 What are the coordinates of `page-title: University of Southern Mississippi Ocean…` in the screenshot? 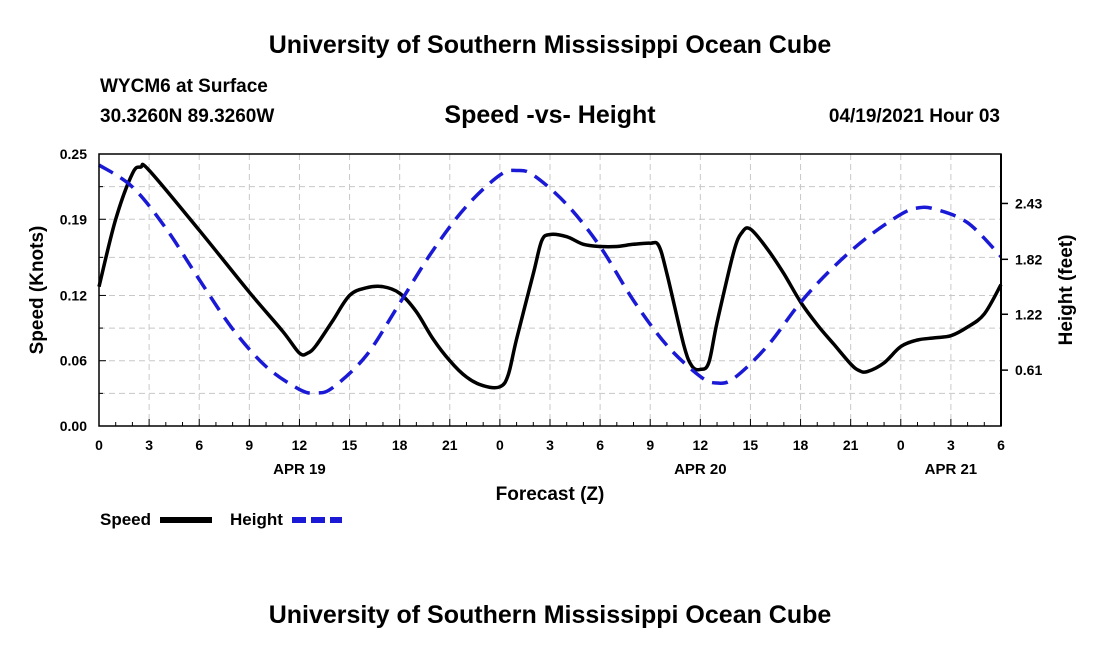 It's located at (550, 45).